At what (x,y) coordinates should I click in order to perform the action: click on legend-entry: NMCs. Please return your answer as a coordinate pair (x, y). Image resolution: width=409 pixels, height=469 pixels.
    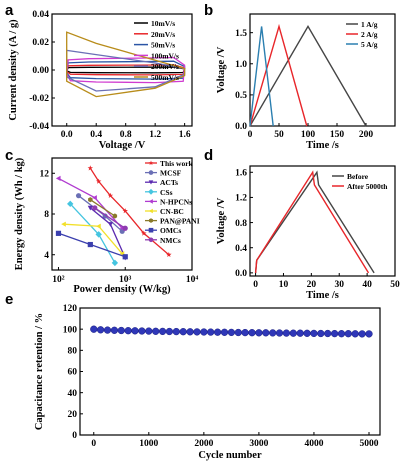
    Looking at the image, I should click on (170, 240).